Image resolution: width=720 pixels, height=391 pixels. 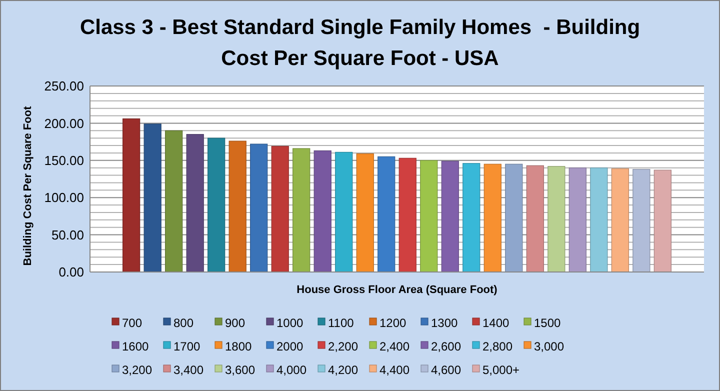 What do you see at coordinates (397, 290) in the screenshot?
I see `x-axis-title: House Gross Floor Area (Square Foot)` at bounding box center [397, 290].